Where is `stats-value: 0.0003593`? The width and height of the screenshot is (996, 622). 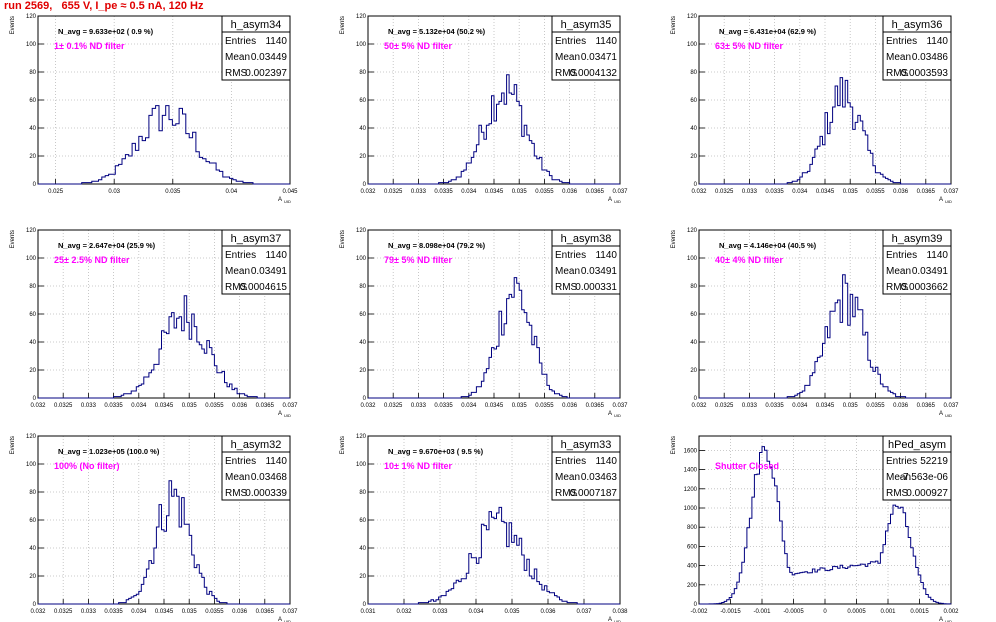 stats-value: 0.0003593 is located at coordinates (925, 73).